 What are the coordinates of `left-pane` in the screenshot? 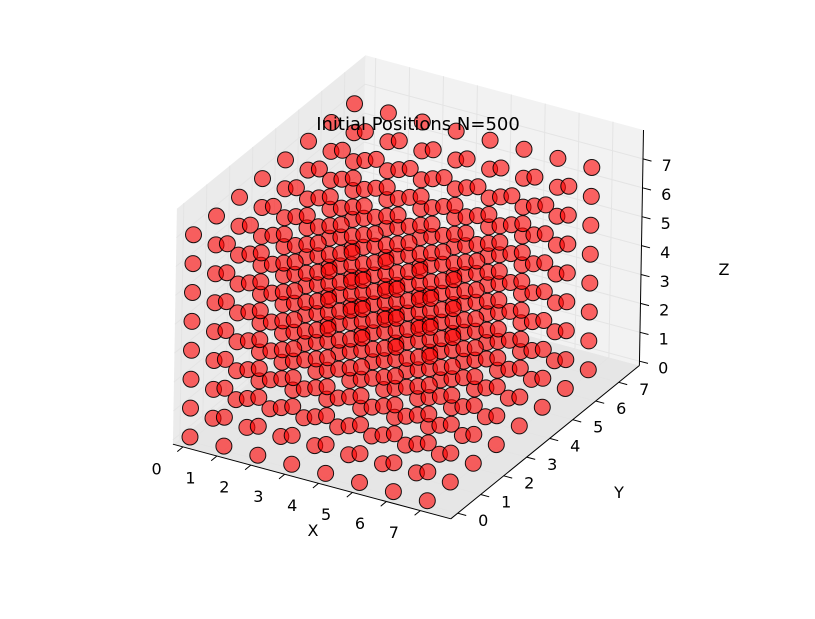 It's located at (269, 250).